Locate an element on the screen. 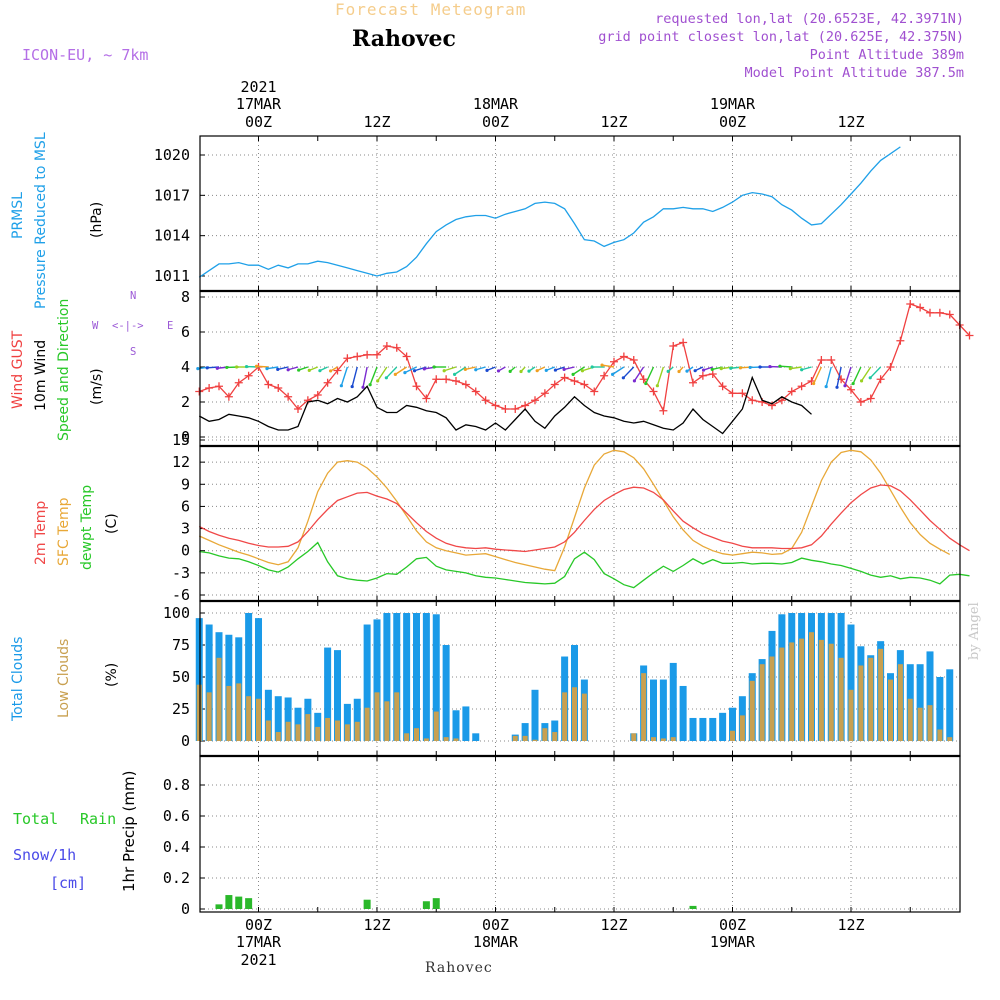 This screenshot has height=1000, width=1000. y-tick-label: 9 is located at coordinates (185, 484).